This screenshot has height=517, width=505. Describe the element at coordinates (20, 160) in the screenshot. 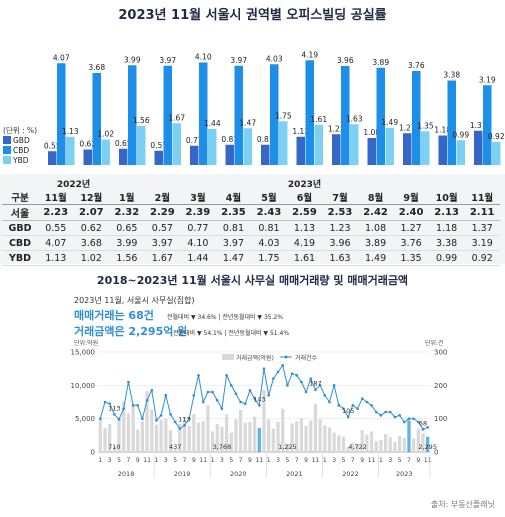

I see `legend-label-ybd: YBD` at that location.